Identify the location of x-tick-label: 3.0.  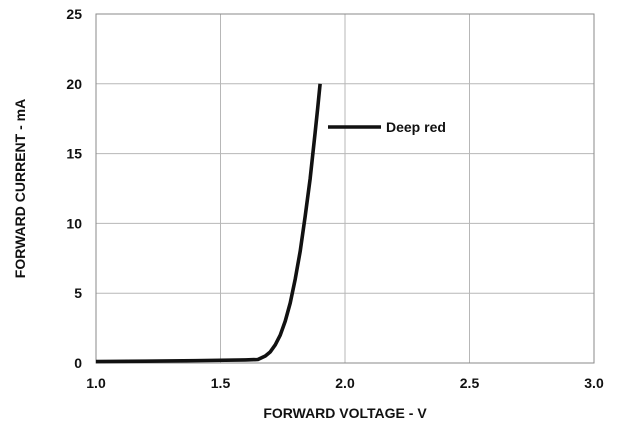
(594, 383).